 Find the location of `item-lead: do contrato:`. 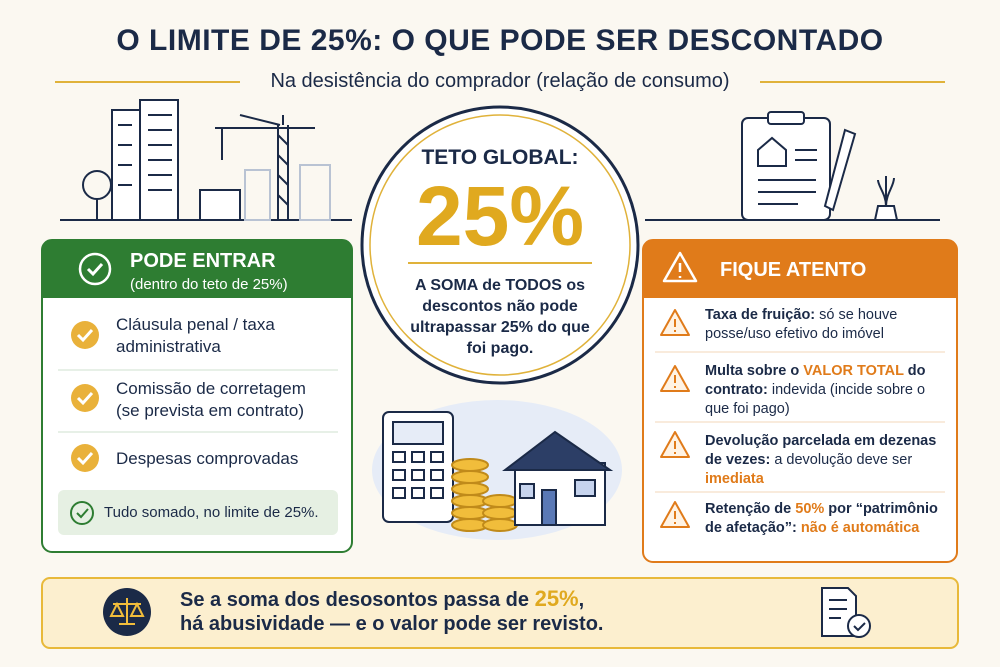

item-lead: do contrato: is located at coordinates (815, 380).